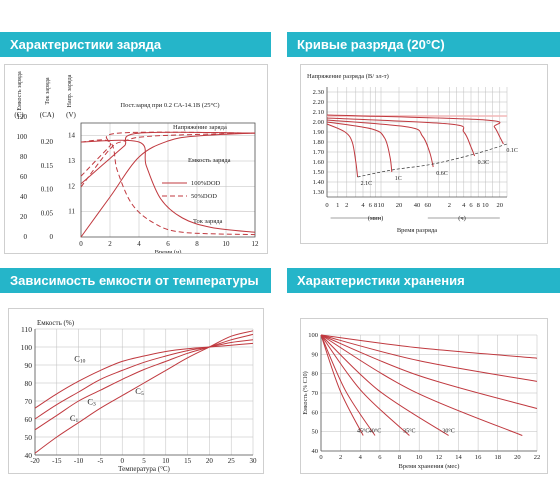  Describe the element at coordinates (26, 237) in the screenshot. I see `capacity-tick: 0` at that location.